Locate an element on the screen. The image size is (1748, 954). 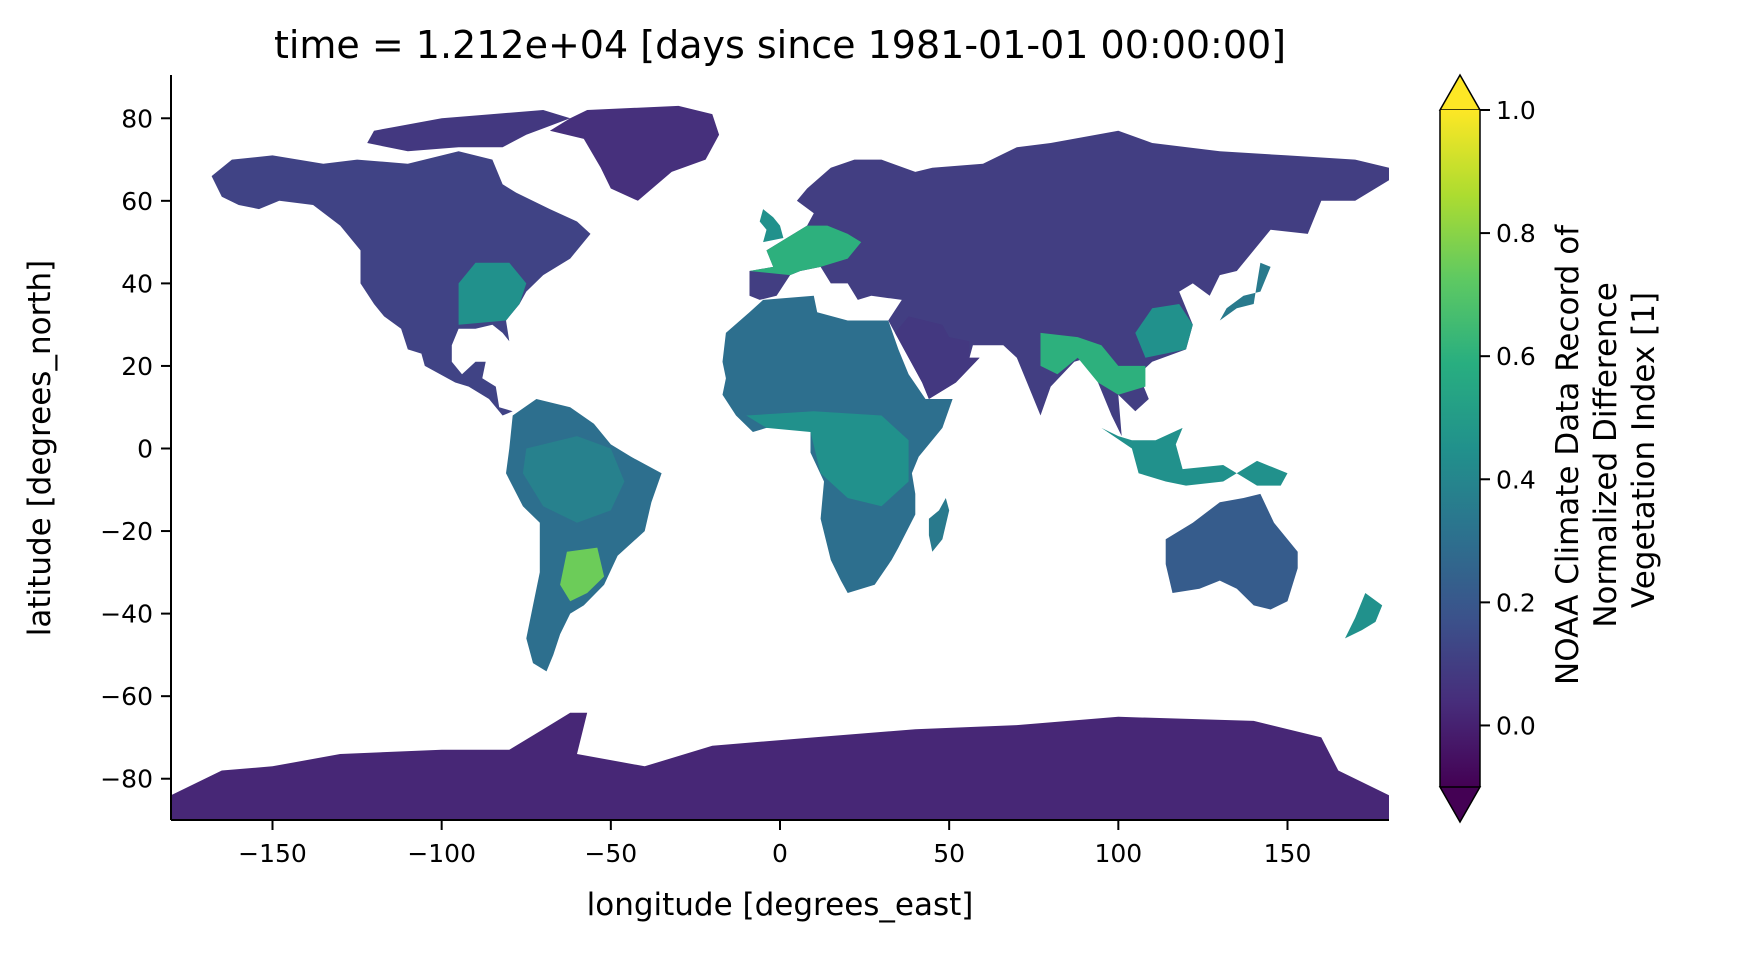
x-tick-label: −150 is located at coordinates (272, 853).